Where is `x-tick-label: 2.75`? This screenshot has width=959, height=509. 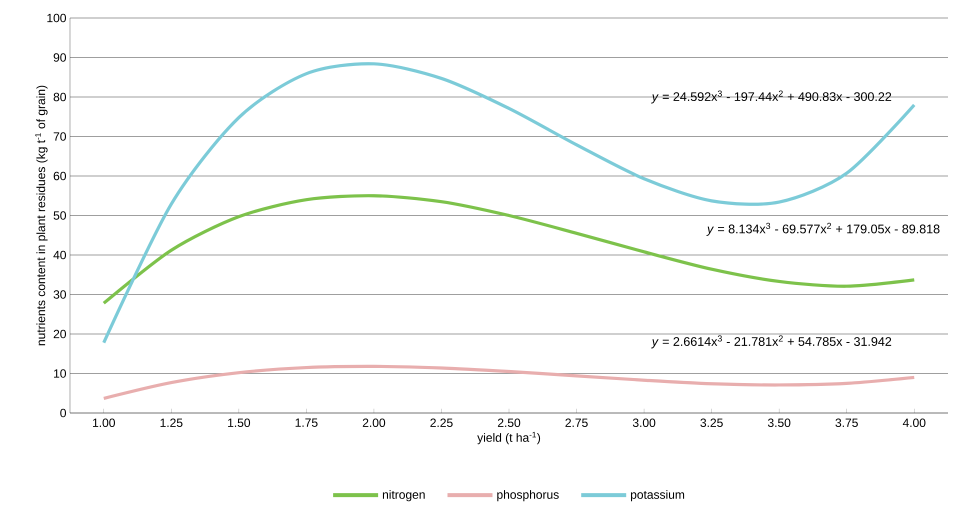
x-tick-label: 2.75 is located at coordinates (576, 423).